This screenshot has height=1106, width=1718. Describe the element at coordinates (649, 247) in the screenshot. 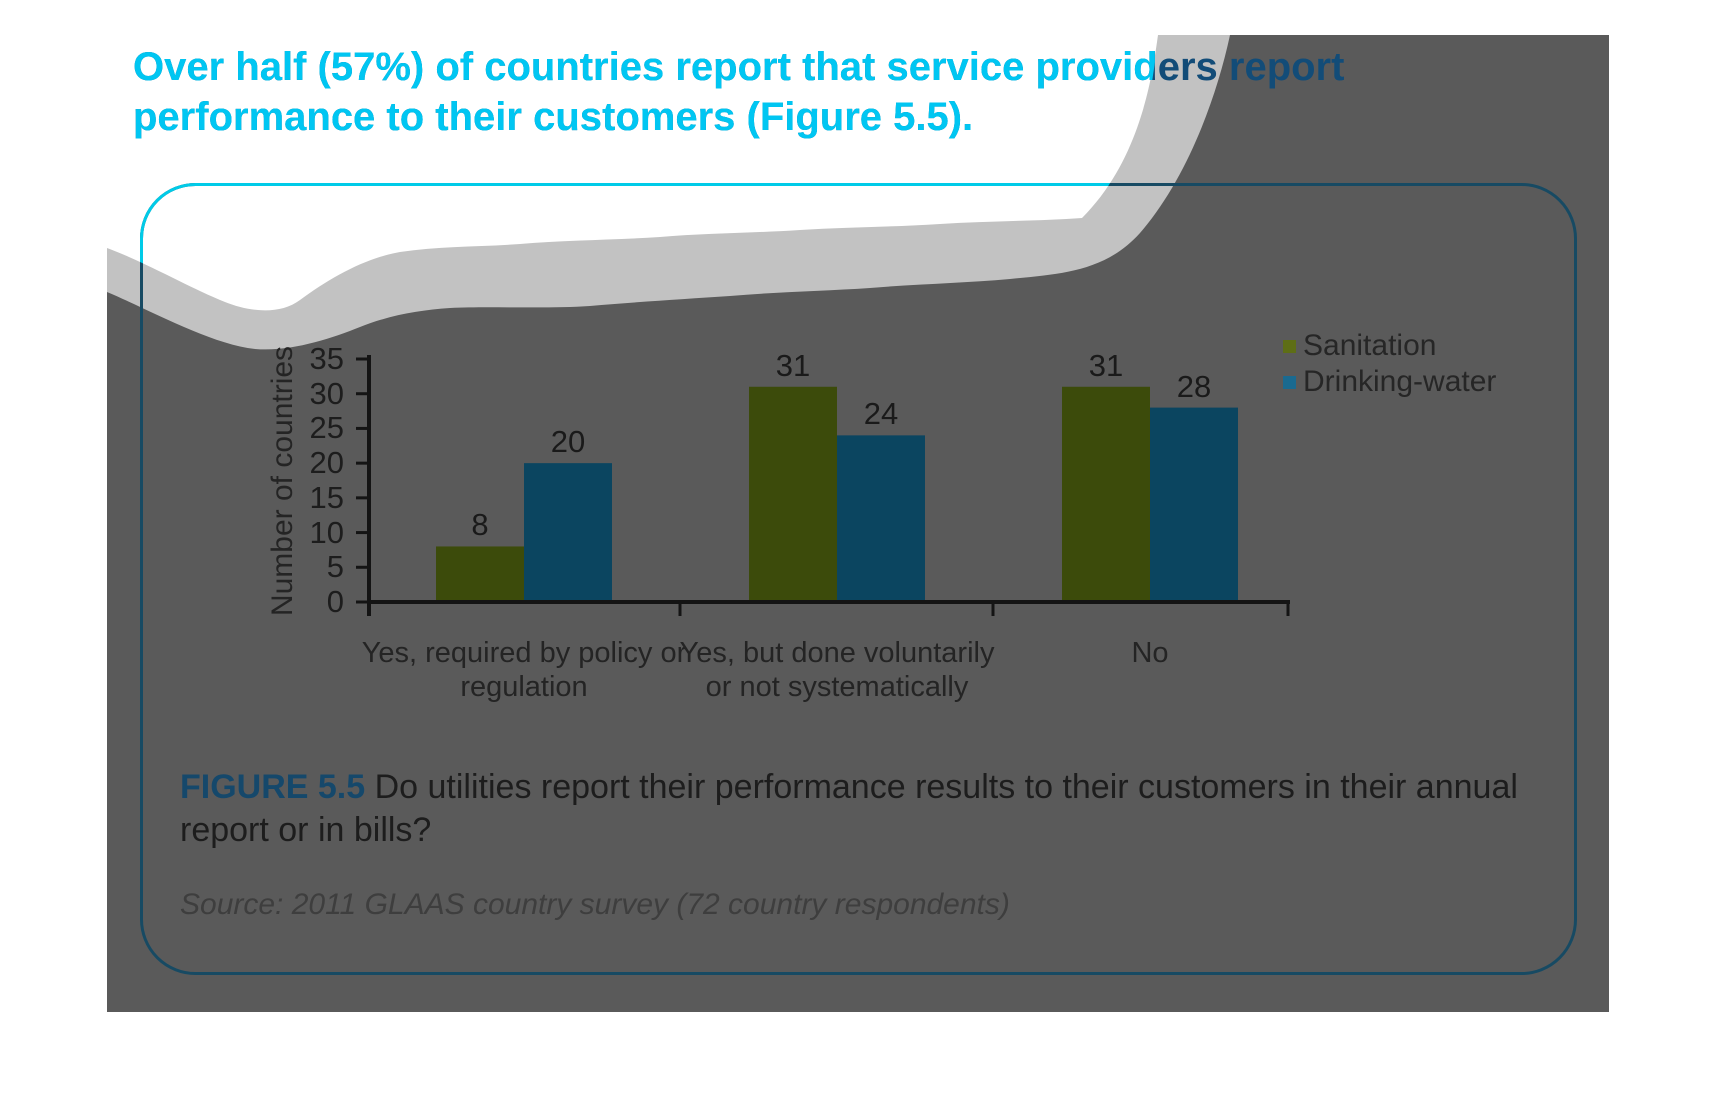

I see `figure-box-border-highlight` at that location.